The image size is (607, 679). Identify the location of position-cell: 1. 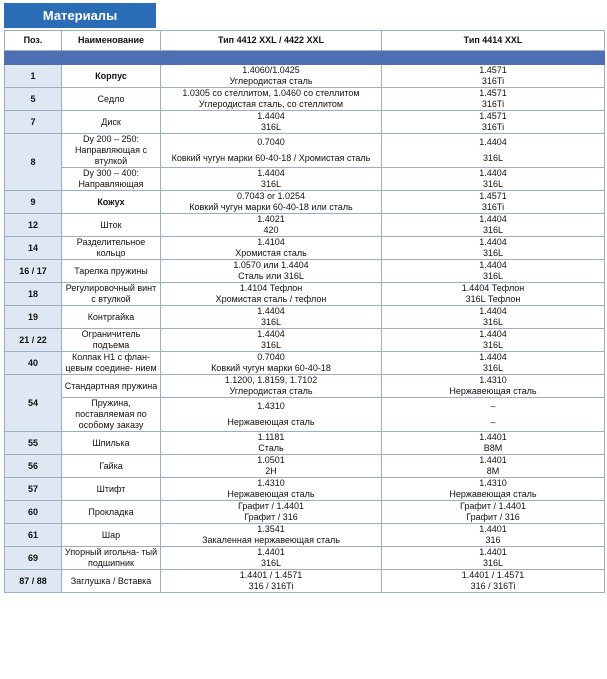
(33, 76).